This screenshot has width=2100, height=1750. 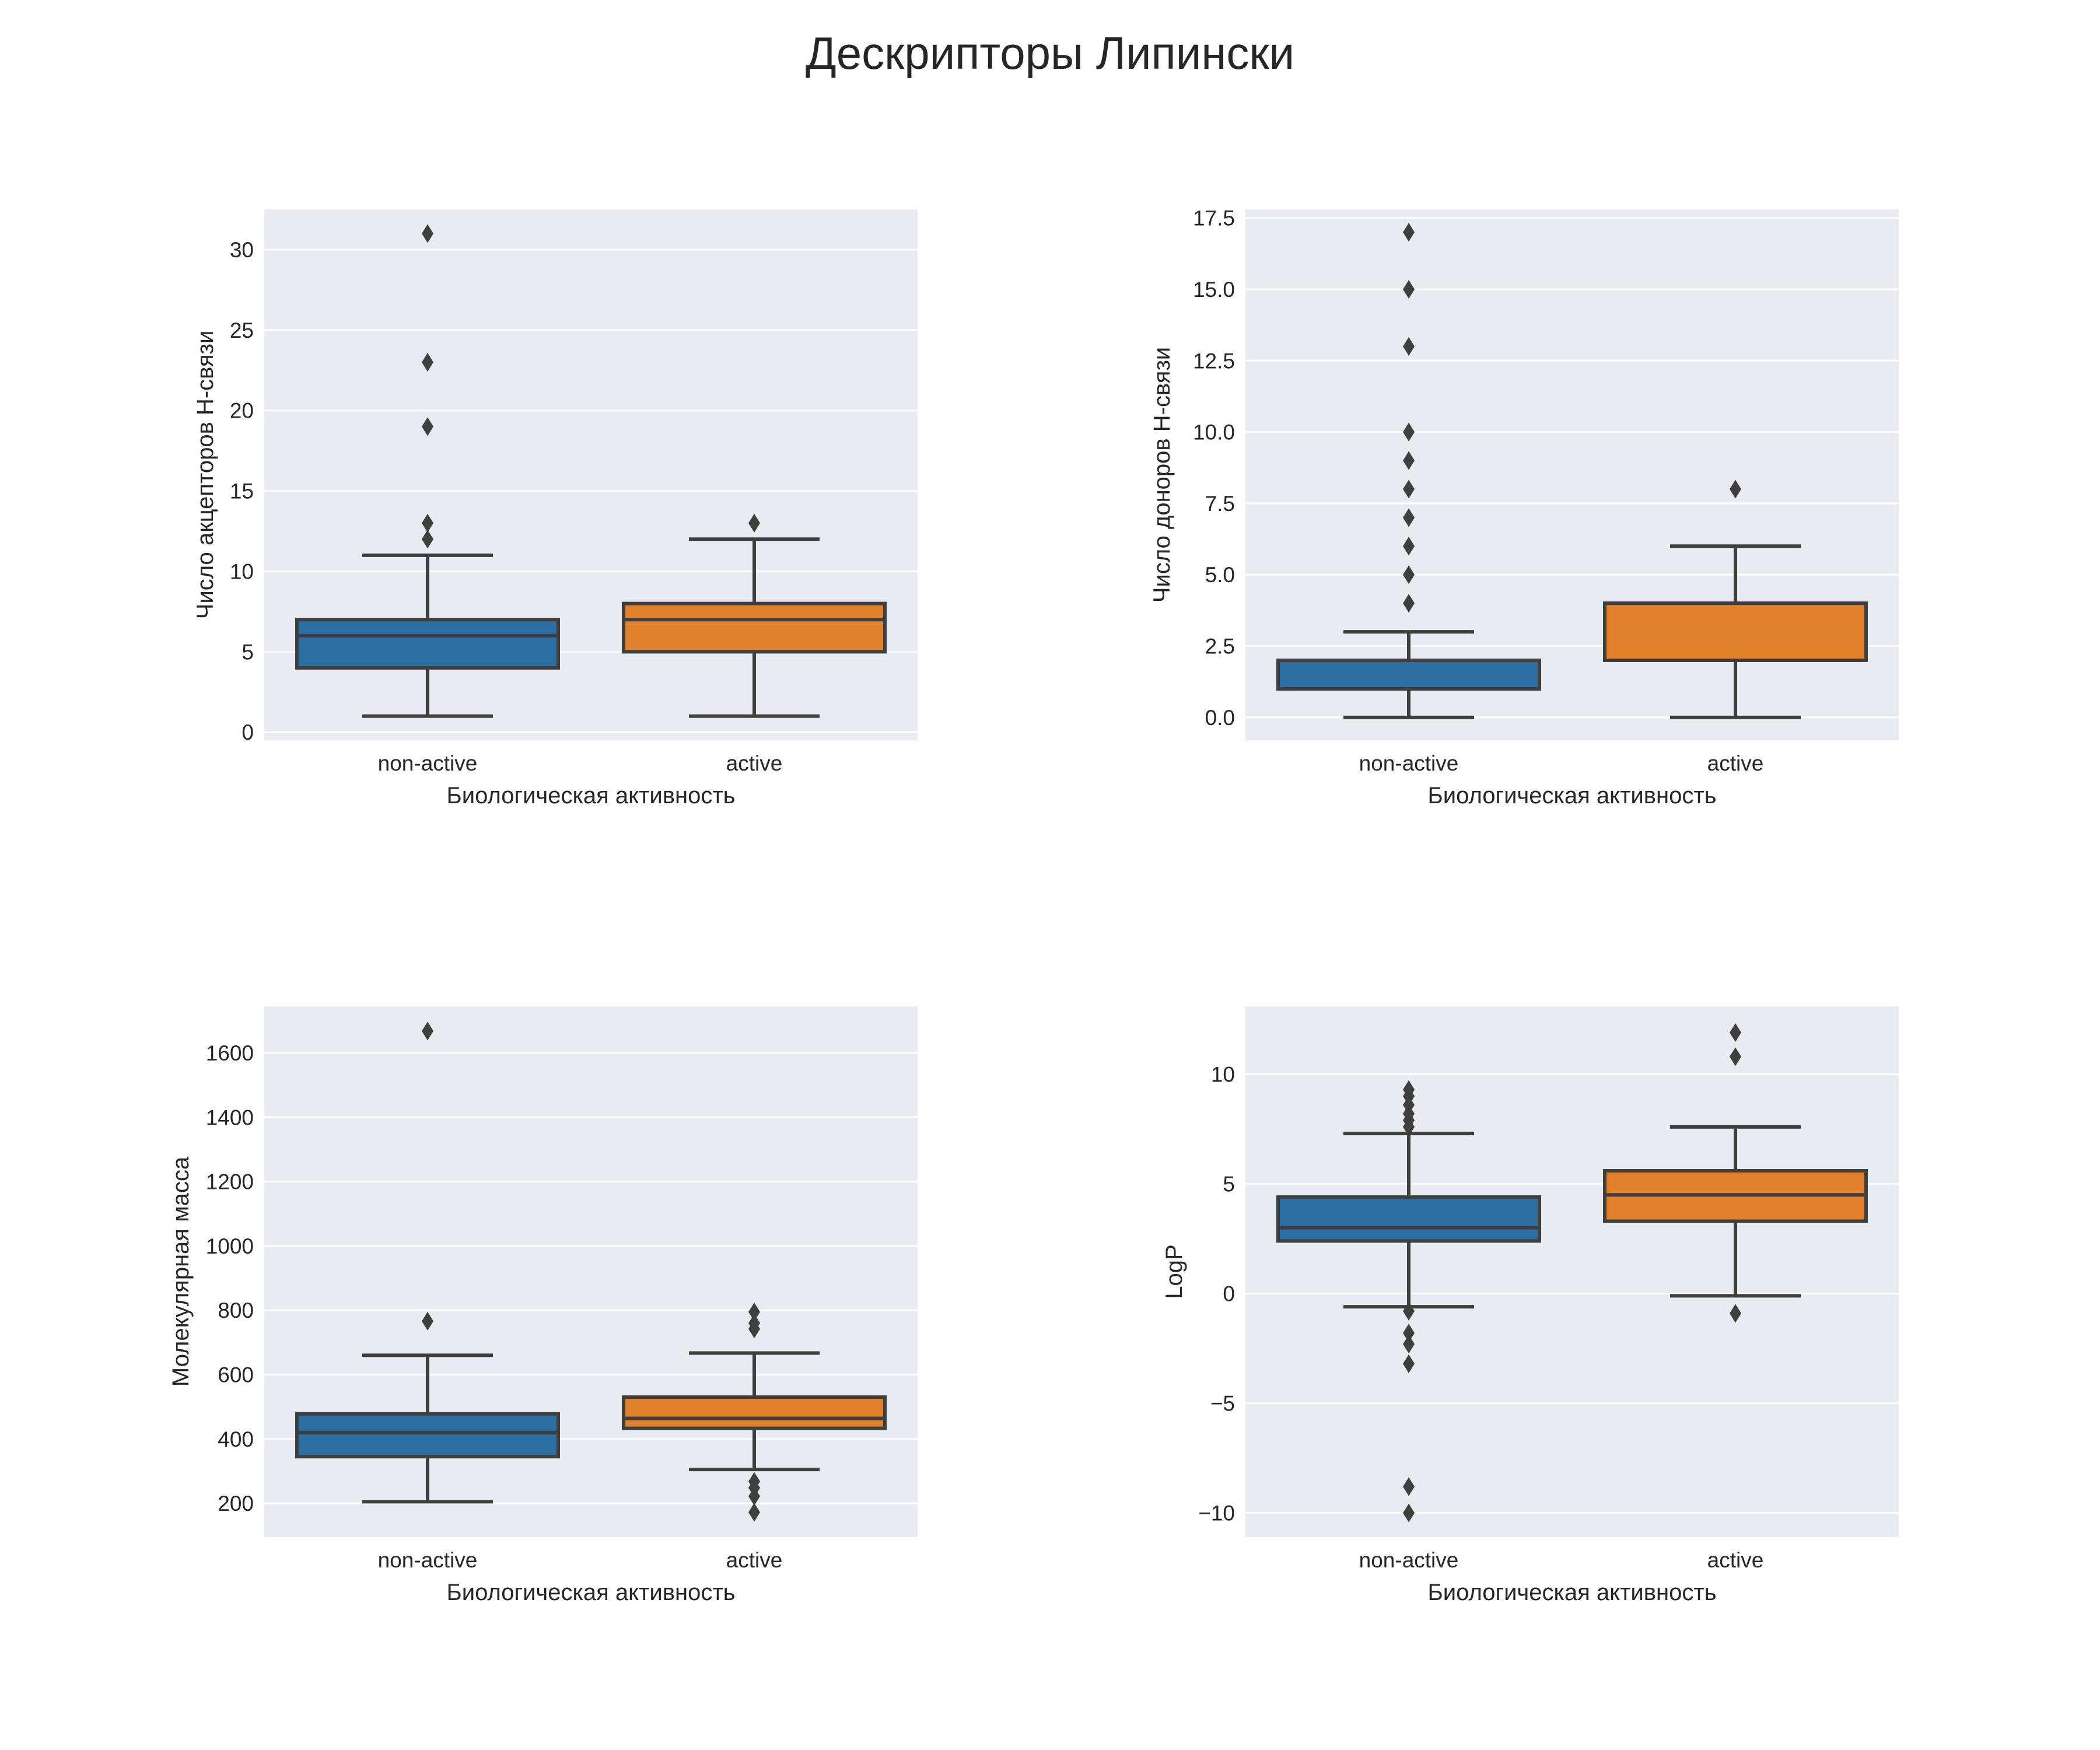 What do you see at coordinates (236, 1310) in the screenshot?
I see `y-tick-label: 800` at bounding box center [236, 1310].